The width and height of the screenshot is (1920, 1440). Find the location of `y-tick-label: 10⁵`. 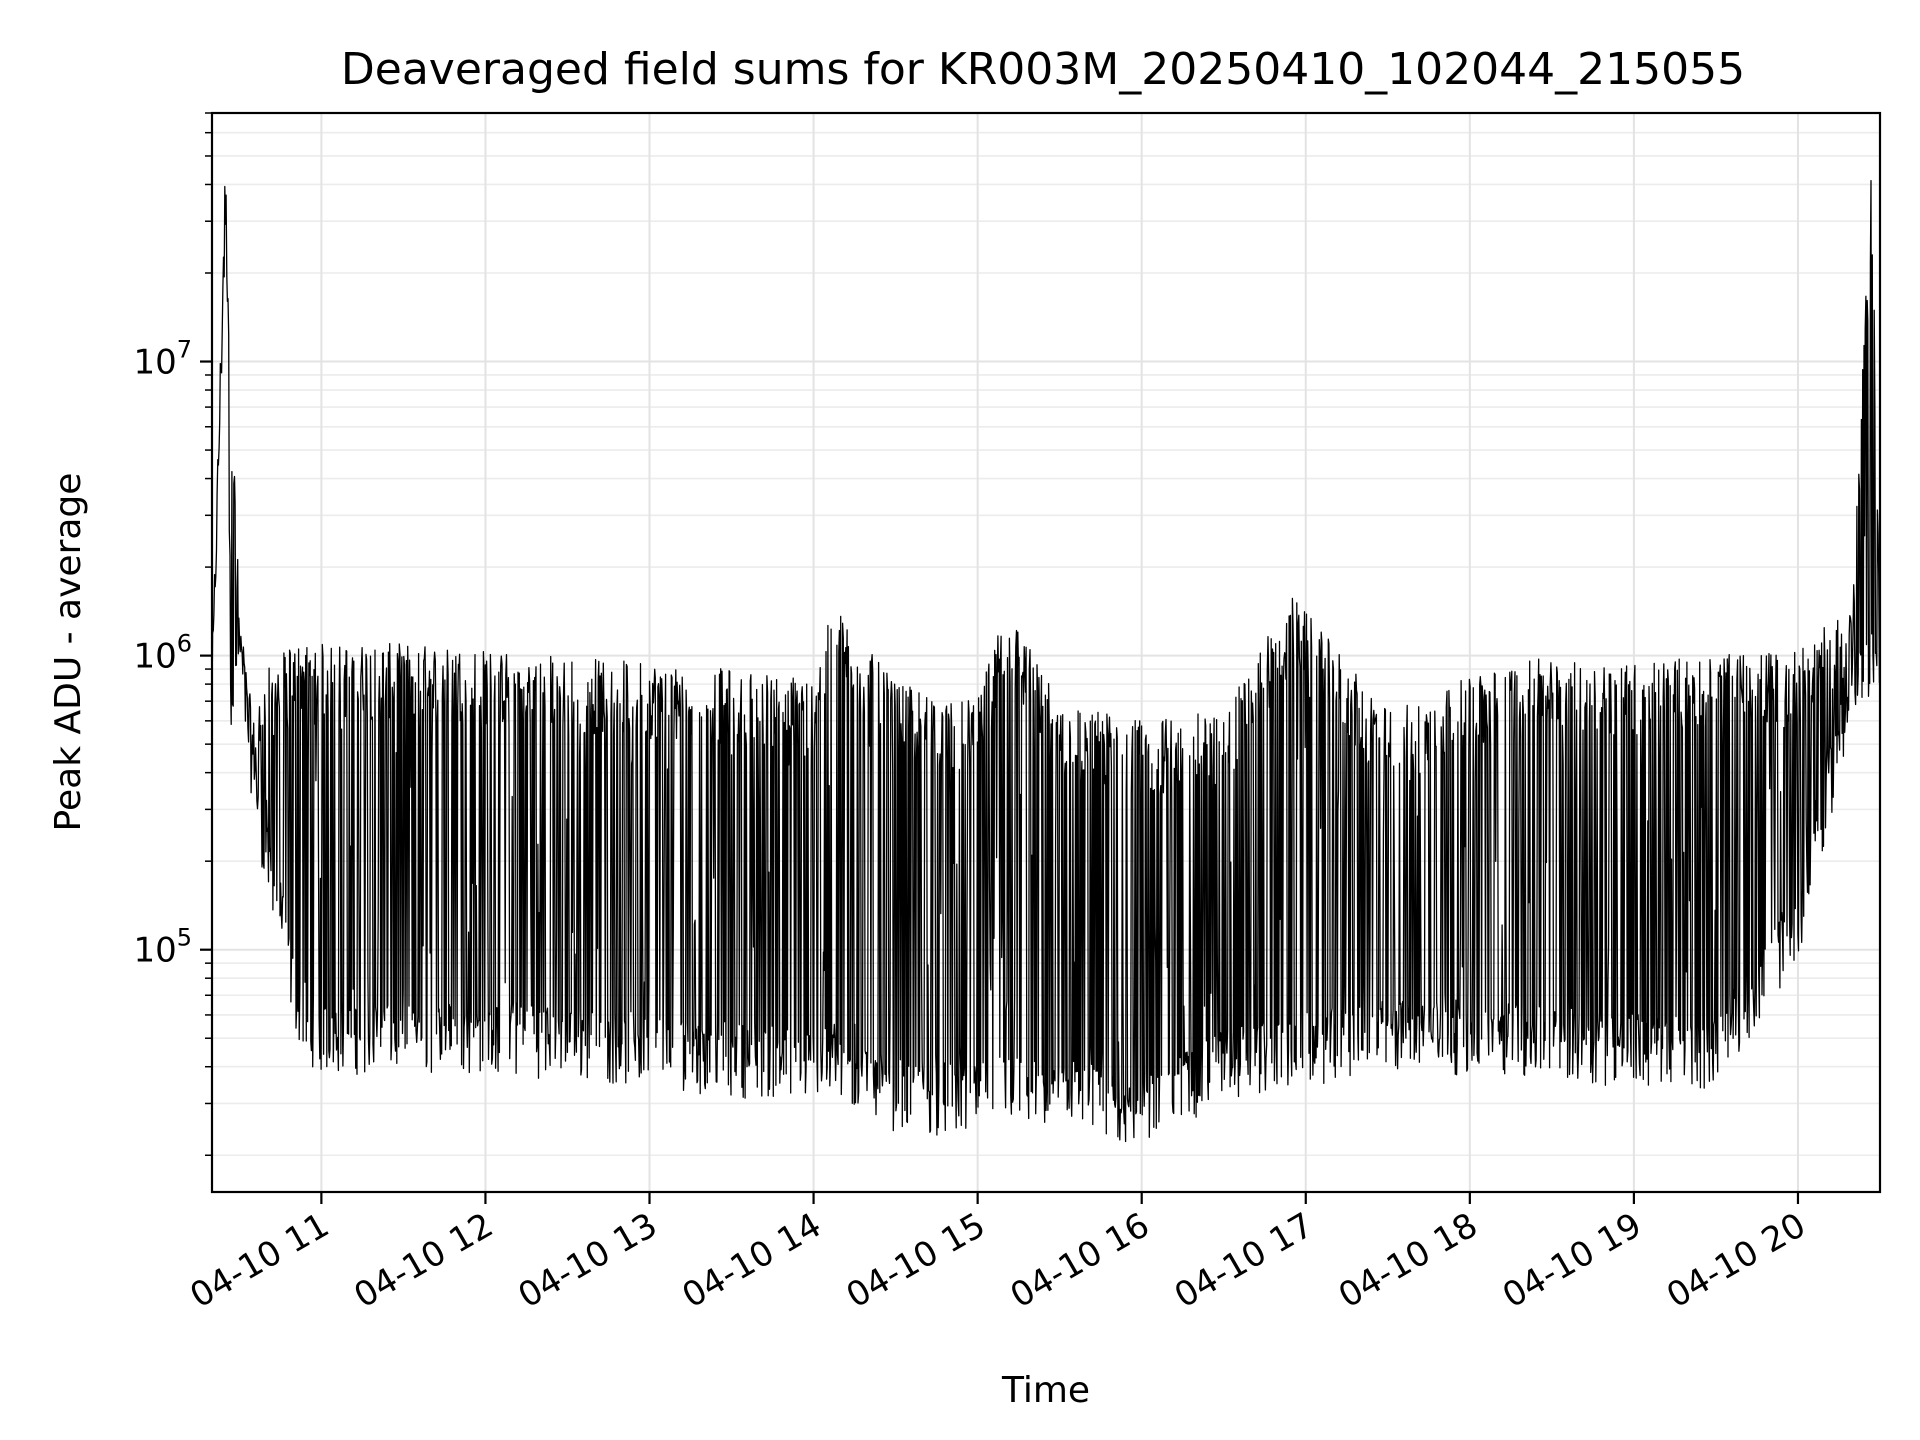

y-tick-label: 10⁵ is located at coordinates (162, 947).